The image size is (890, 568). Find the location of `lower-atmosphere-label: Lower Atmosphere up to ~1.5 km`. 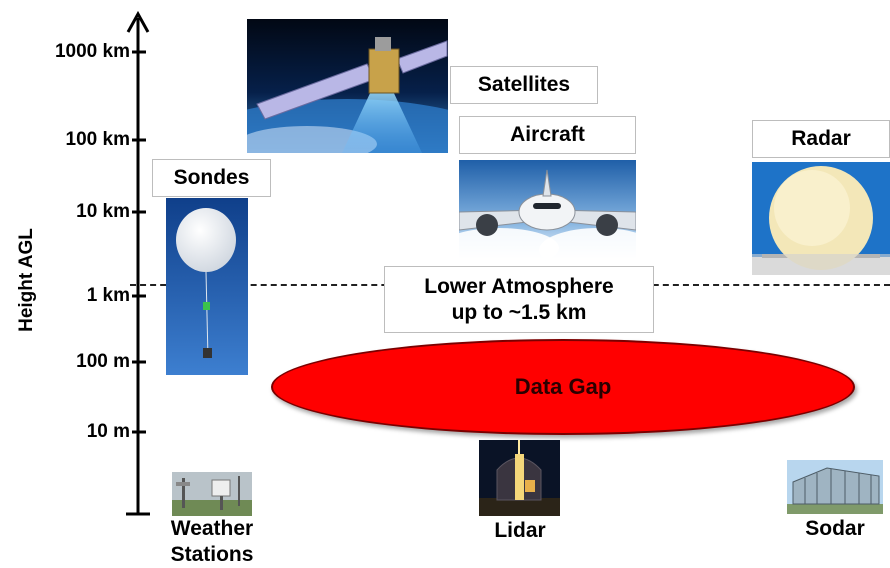

lower-atmosphere-label: Lower Atmosphere up to ~1.5 km is located at coordinates (519, 299).